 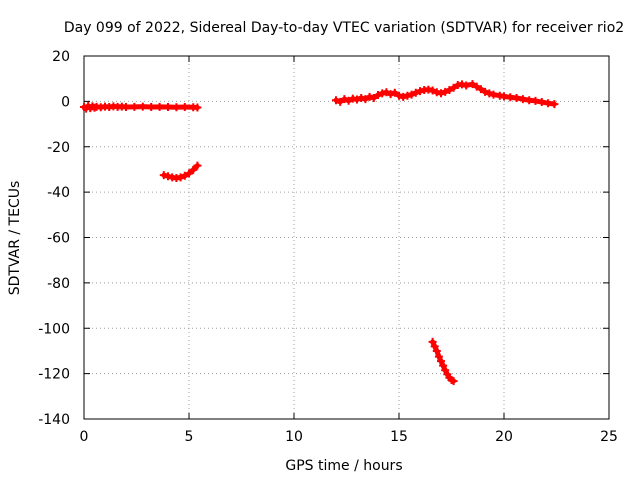 What do you see at coordinates (84, 437) in the screenshot?
I see `x-tick-label: 0` at bounding box center [84, 437].